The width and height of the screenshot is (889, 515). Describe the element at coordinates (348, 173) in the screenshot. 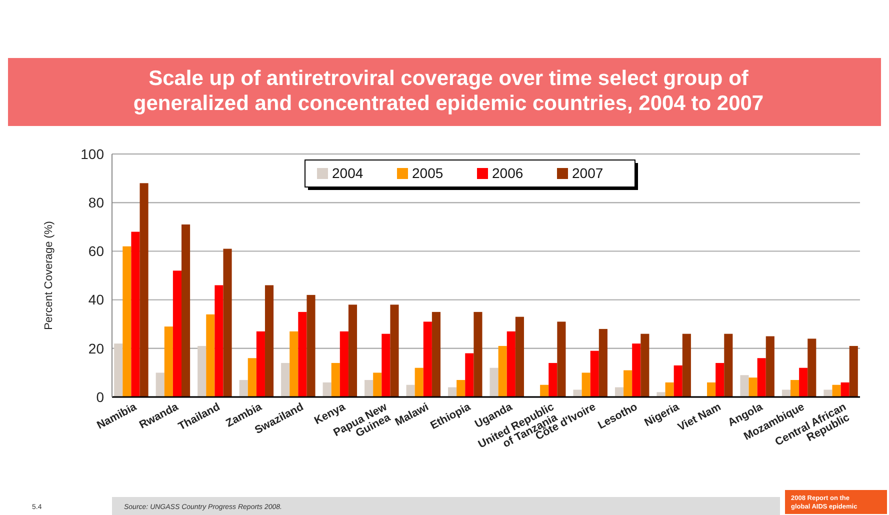

I see `legend-label: 2004` at that location.